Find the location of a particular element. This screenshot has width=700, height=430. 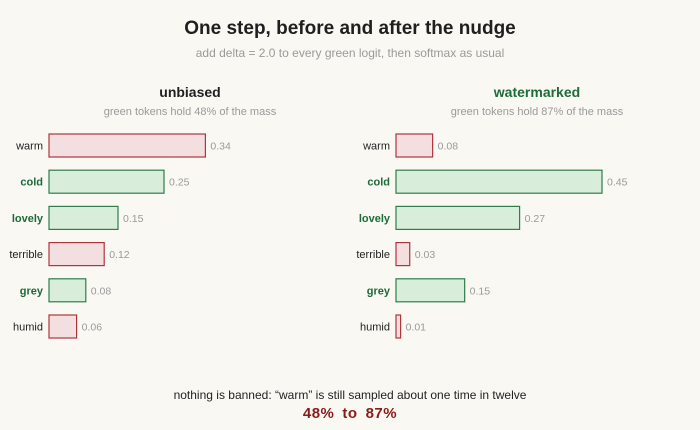

bar-unbiased-terrible is located at coordinates (76, 254).